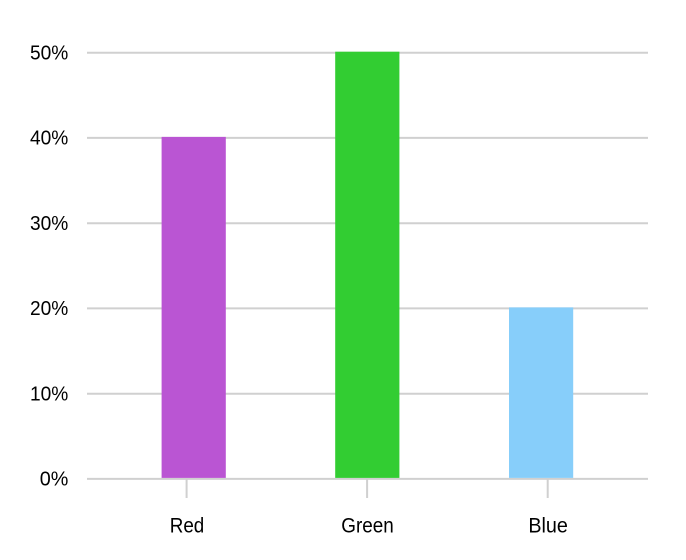  What do you see at coordinates (49, 223) in the screenshot?
I see `svg-text: 30%` at bounding box center [49, 223].